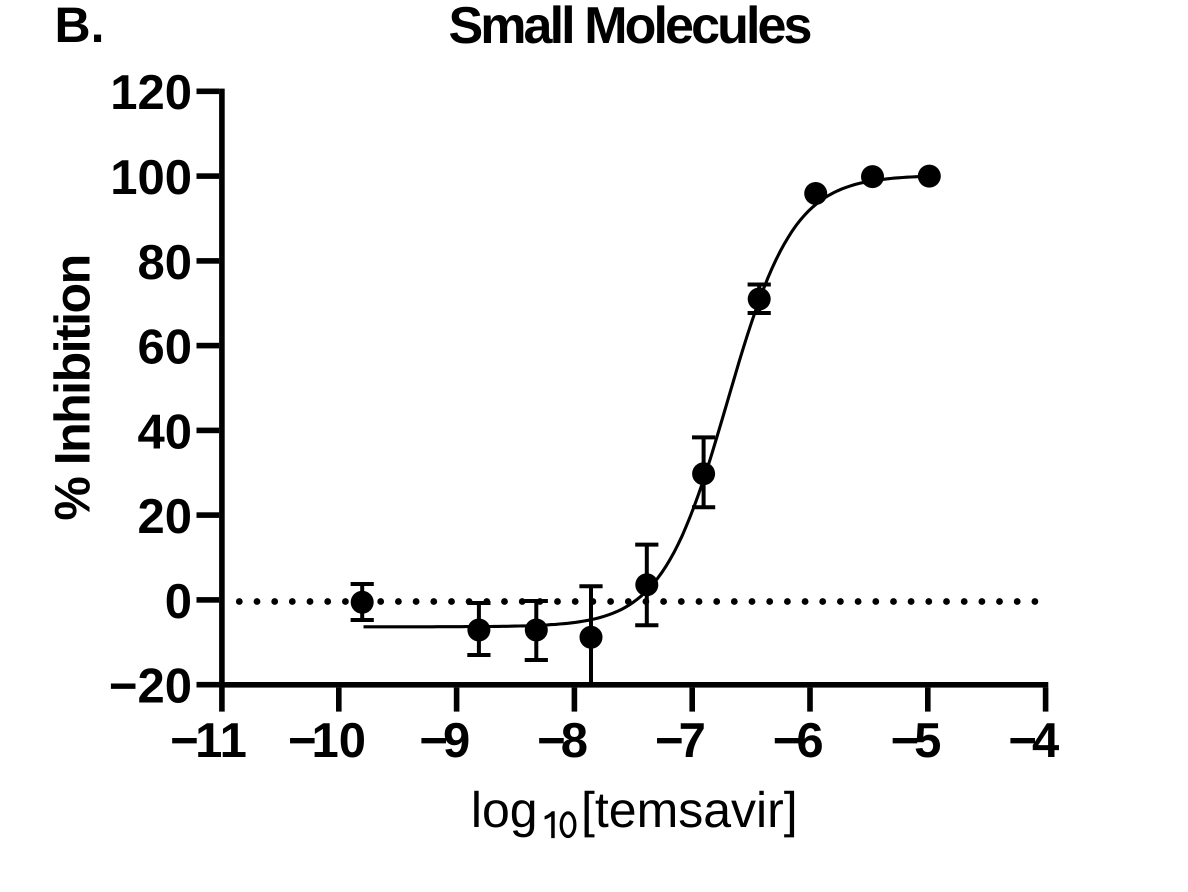 The height and width of the screenshot is (892, 1188). I want to click on svg-text: 120, so click(151, 93).